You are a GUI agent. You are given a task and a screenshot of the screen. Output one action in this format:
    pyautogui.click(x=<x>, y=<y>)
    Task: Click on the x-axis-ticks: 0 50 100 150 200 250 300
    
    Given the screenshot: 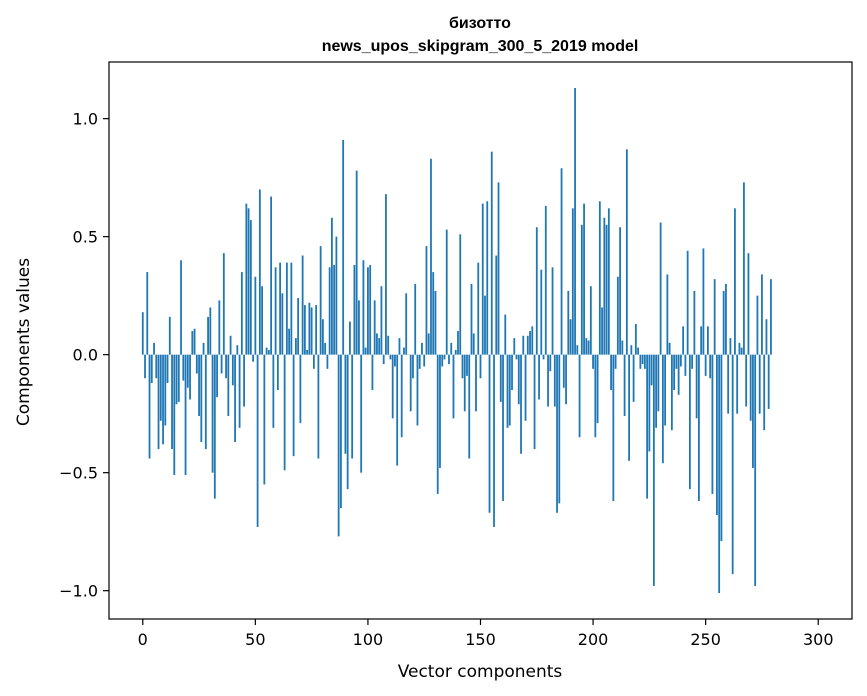 What is the action you would take?
    pyautogui.click(x=486, y=634)
    